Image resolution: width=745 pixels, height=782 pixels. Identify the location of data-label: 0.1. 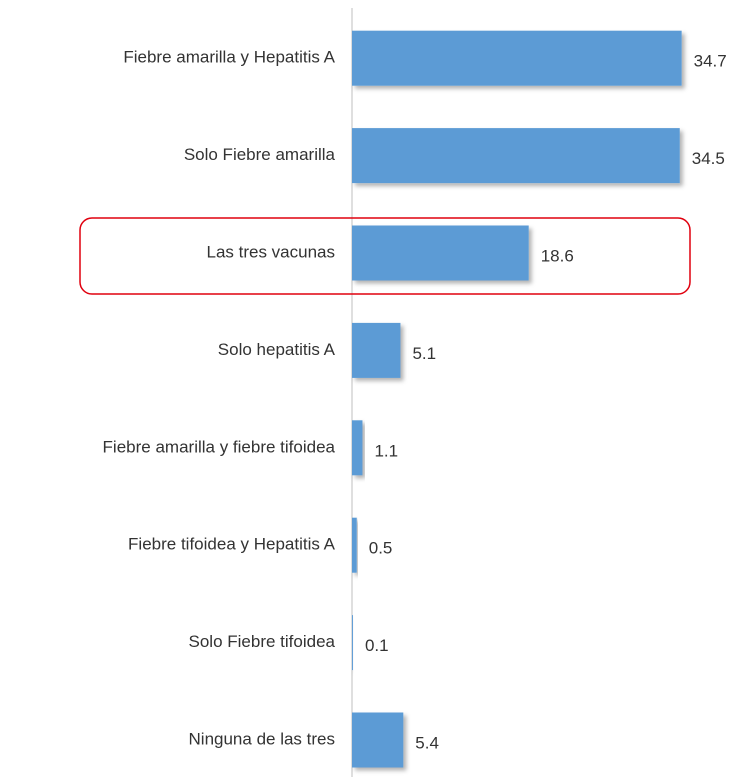
(377, 645).